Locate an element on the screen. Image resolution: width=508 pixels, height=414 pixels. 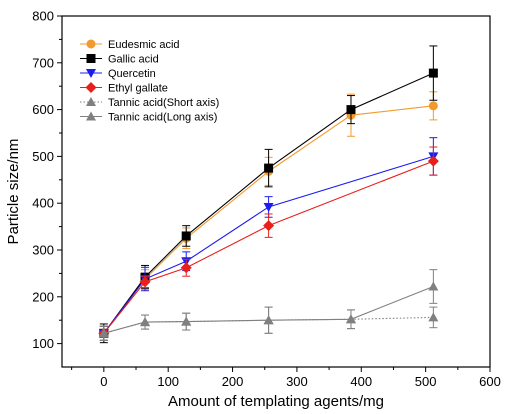
x-tick-label: 600 is located at coordinates (490, 381).